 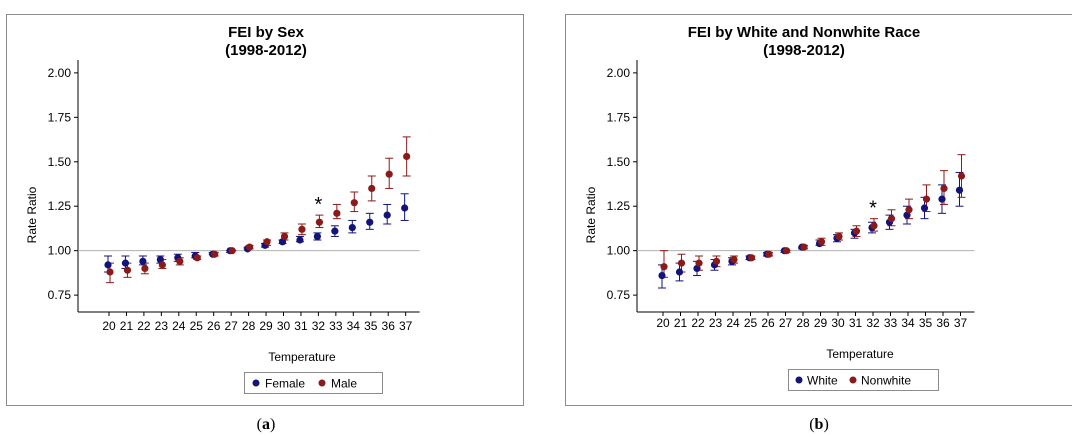 I want to click on x-tick-label: 31, so click(x=301, y=326).